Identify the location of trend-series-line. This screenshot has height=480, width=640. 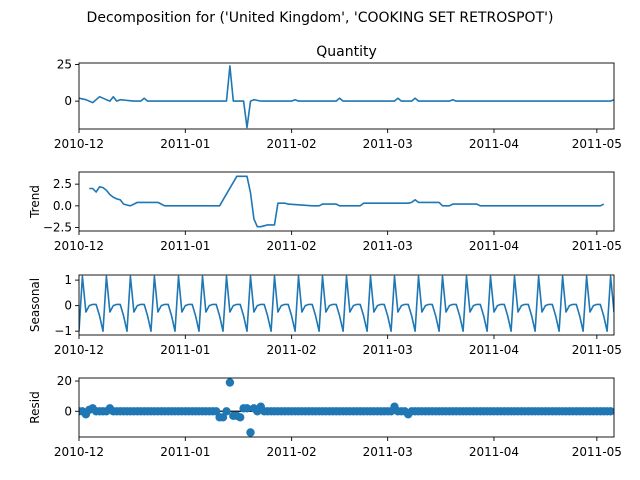
(347, 201).